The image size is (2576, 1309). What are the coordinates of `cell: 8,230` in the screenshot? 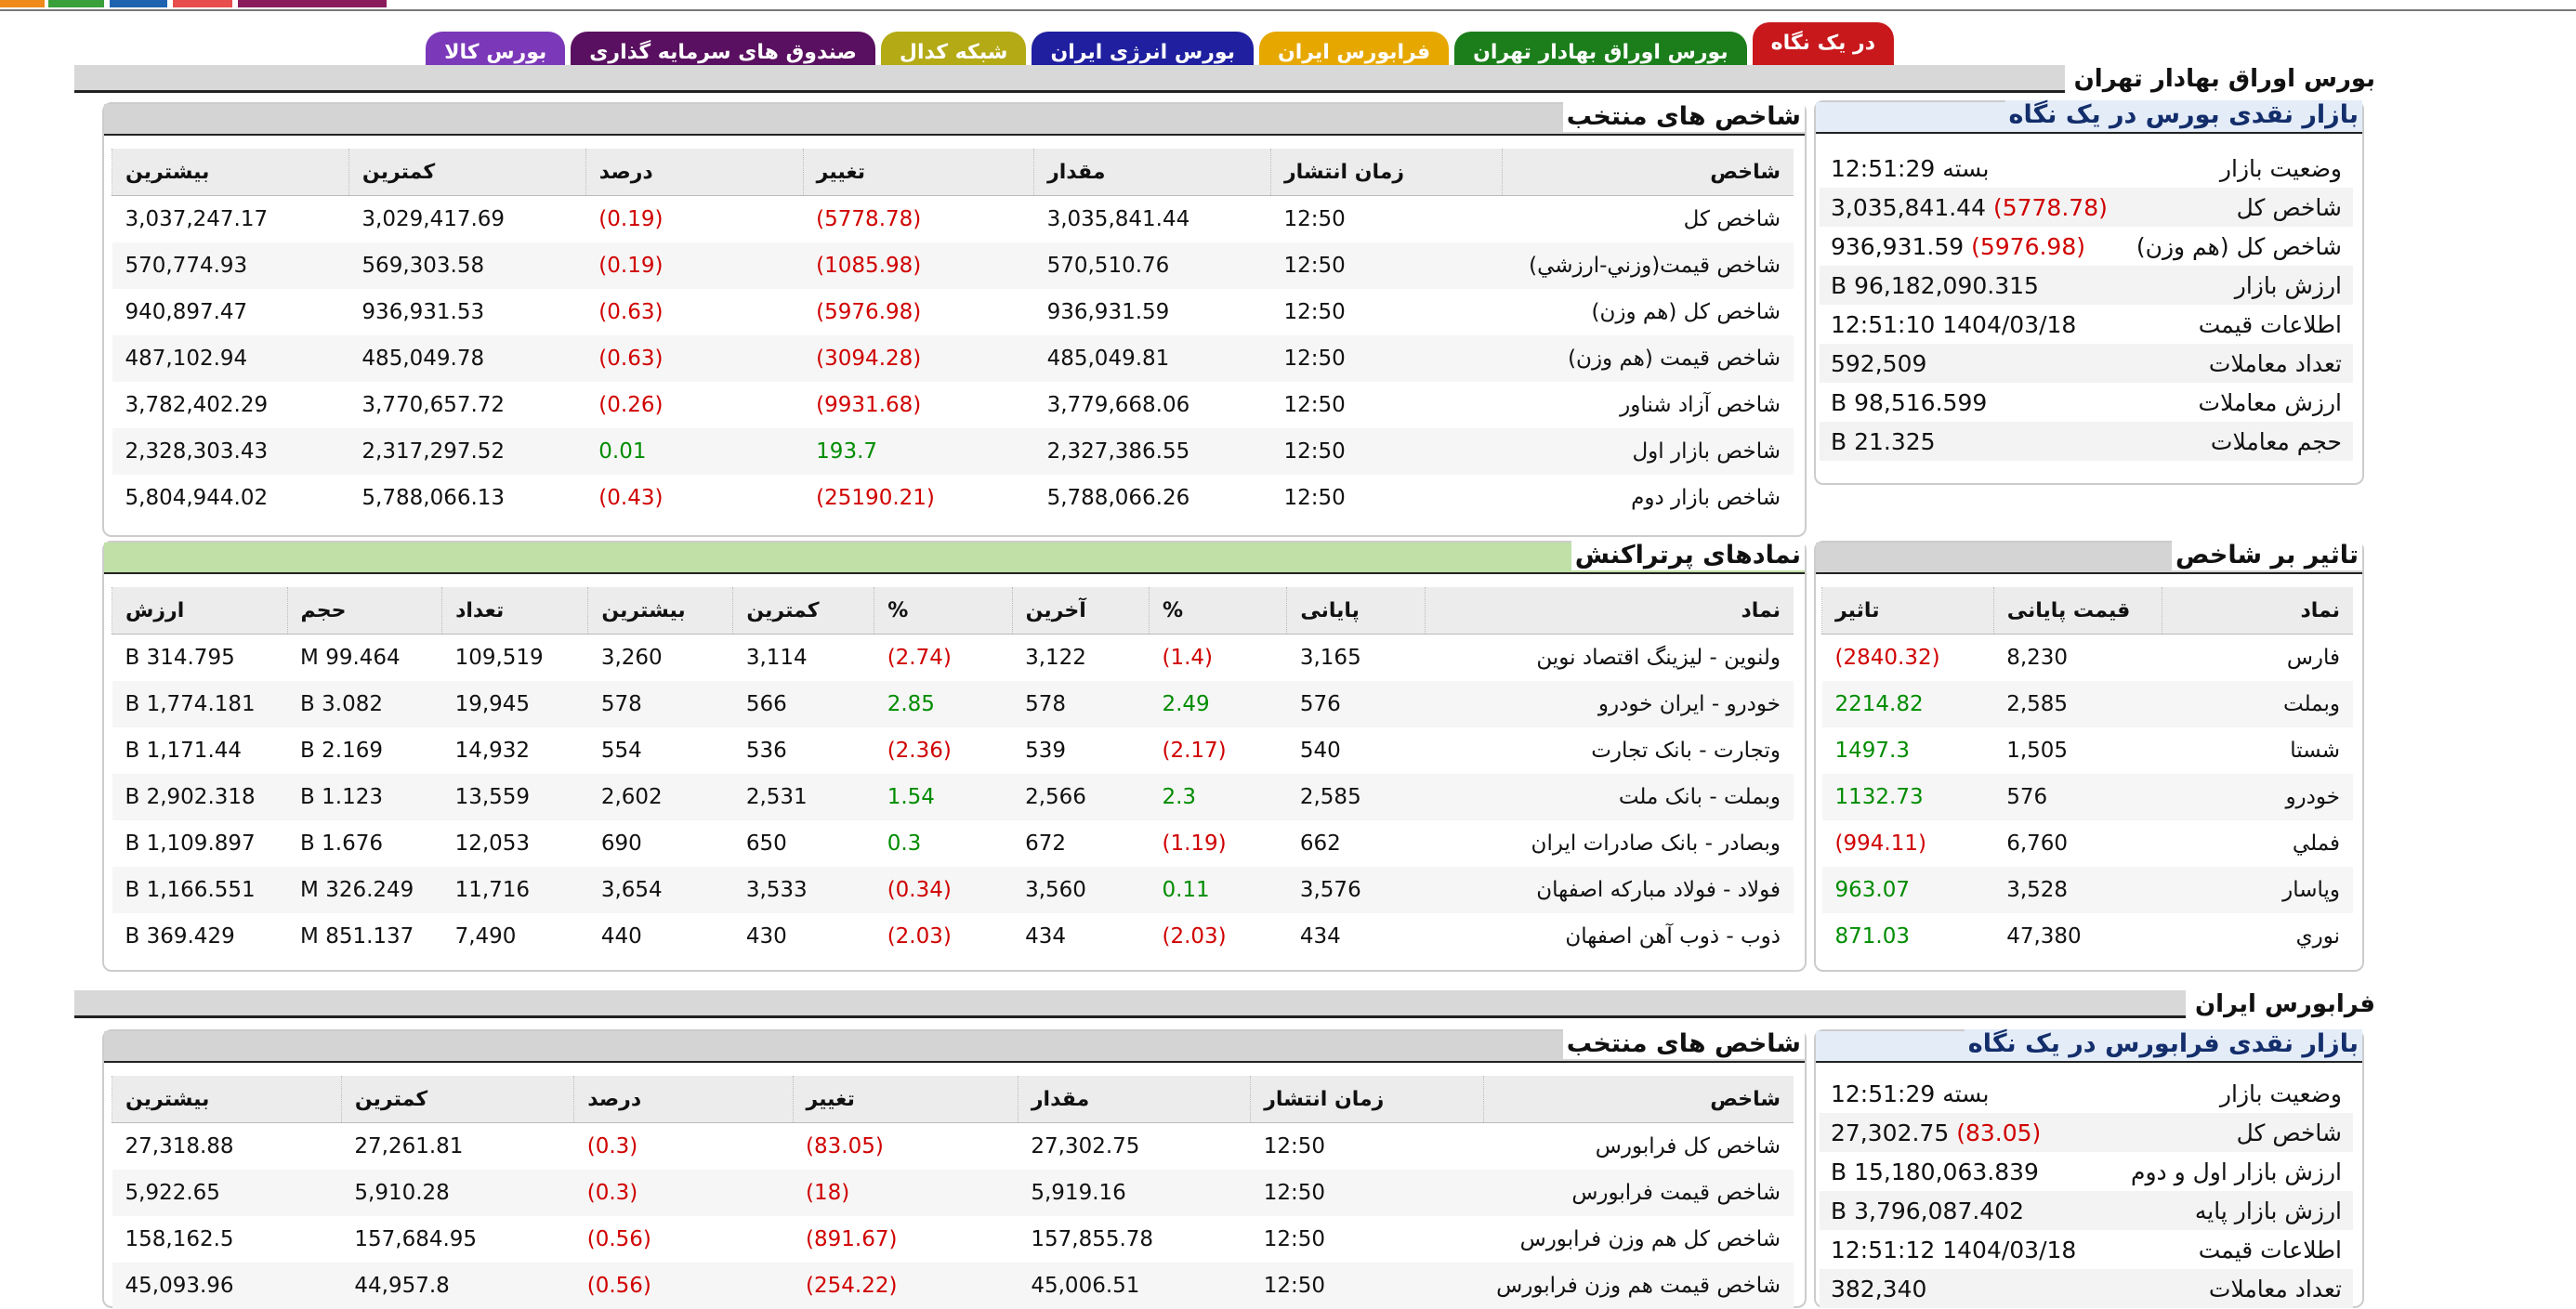 It's located at (2037, 658).